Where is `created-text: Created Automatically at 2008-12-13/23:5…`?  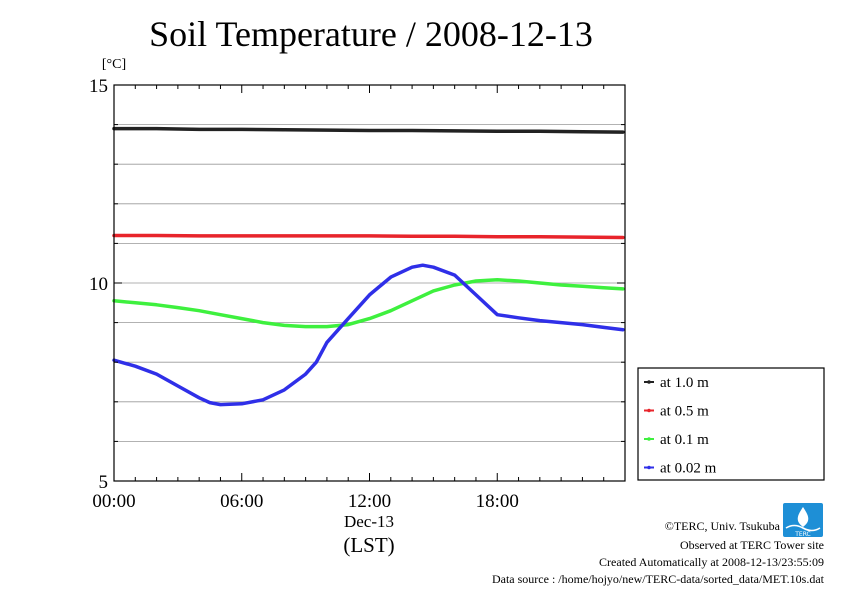 created-text: Created Automatically at 2008-12-13/23:5… is located at coordinates (711, 562).